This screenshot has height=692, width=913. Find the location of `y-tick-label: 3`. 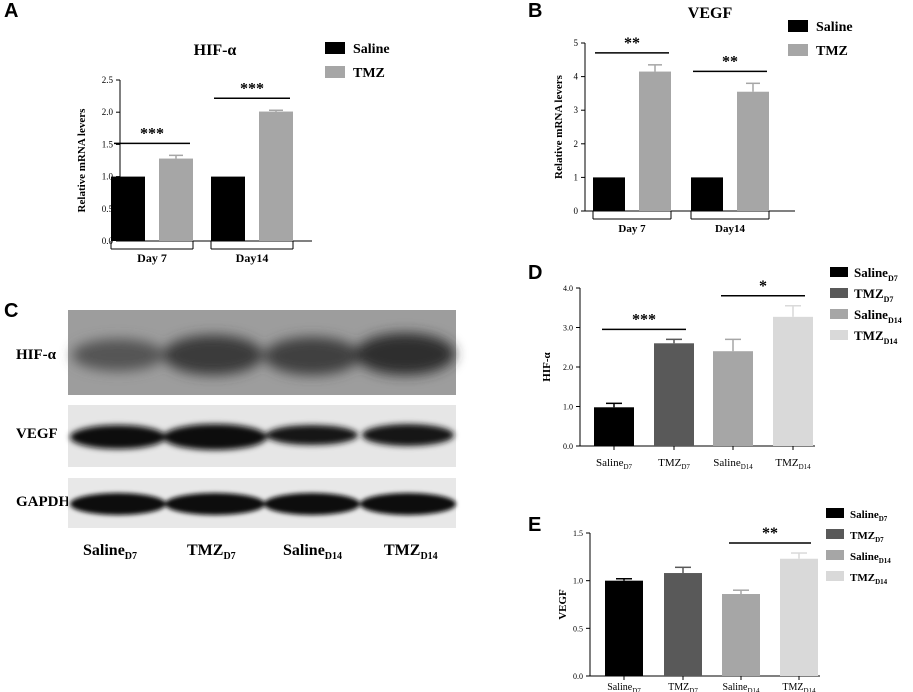

y-tick-label: 3 is located at coordinates (576, 110).